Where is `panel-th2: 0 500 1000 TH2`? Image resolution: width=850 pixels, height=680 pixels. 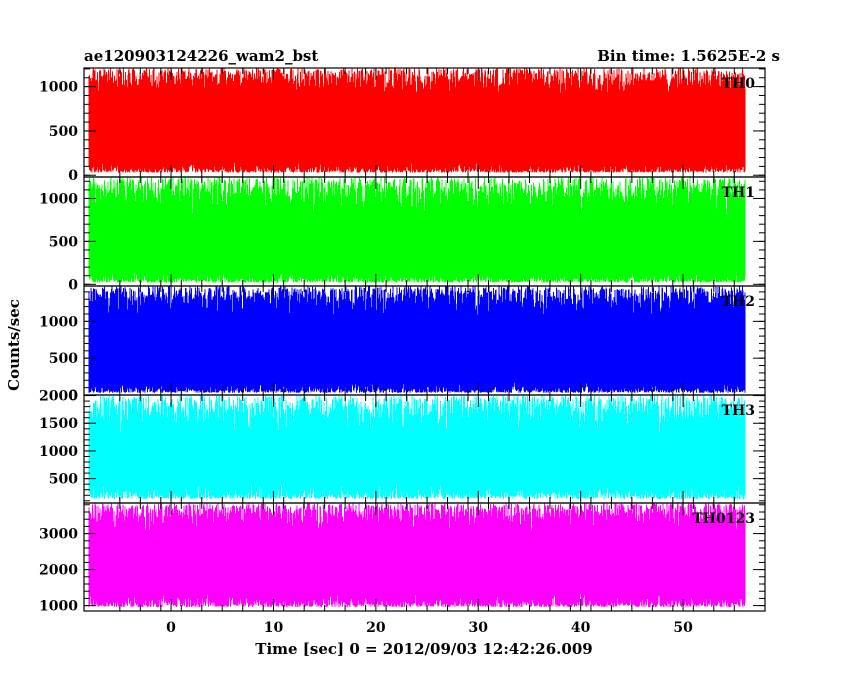
panel-th2: 0 500 1000 TH2 is located at coordinates (402, 344).